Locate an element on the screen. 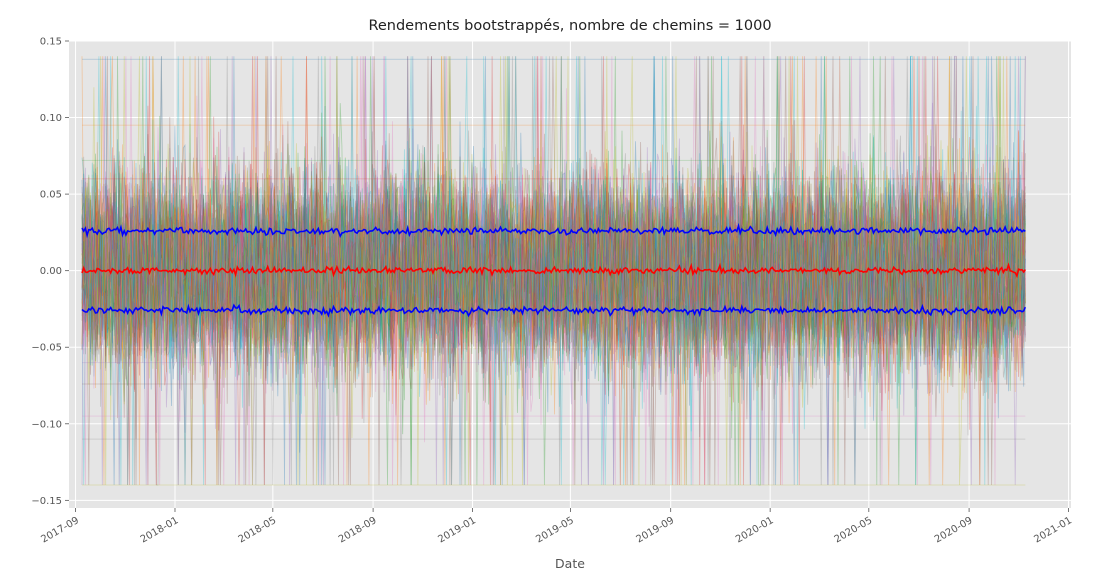  y-axis: 0.15 0.10 0.05 0.00 −0.05 −0.10 −0.15 is located at coordinates (50, 272).